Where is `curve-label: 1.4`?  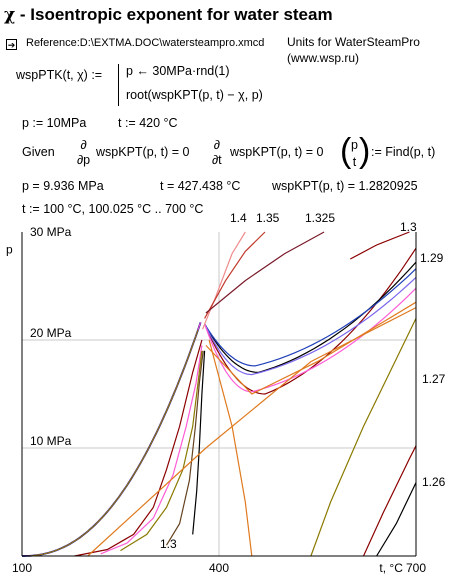 curve-label: 1.4 is located at coordinates (238, 218).